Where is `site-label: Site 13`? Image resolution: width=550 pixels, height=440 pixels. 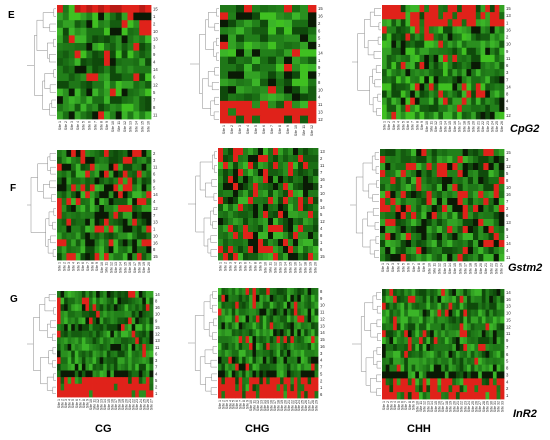
site-label: Site 13 is located at coordinates (281, 267).